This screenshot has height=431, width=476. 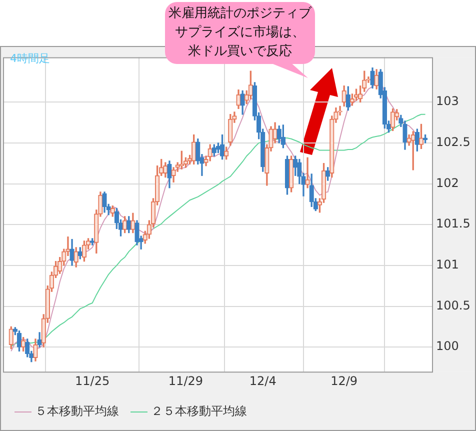 What do you see at coordinates (240, 33) in the screenshot?
I see `text: サプライズに市場は、` at bounding box center [240, 33].